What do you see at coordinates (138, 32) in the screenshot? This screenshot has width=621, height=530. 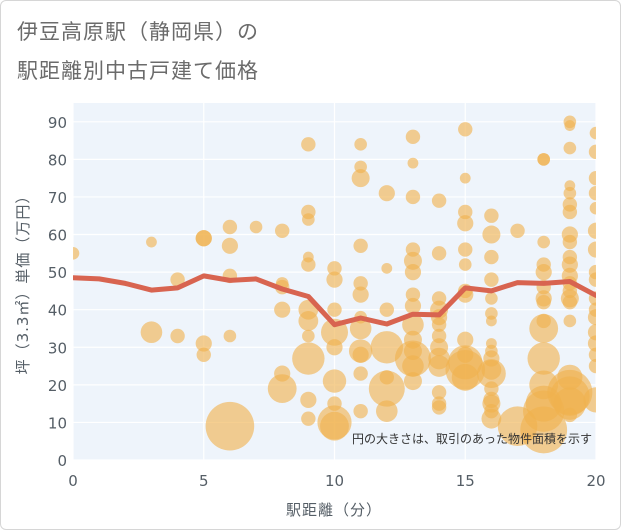 I see `chart-title-line1: 伊豆高原駅（静岡県）の` at bounding box center [138, 32].